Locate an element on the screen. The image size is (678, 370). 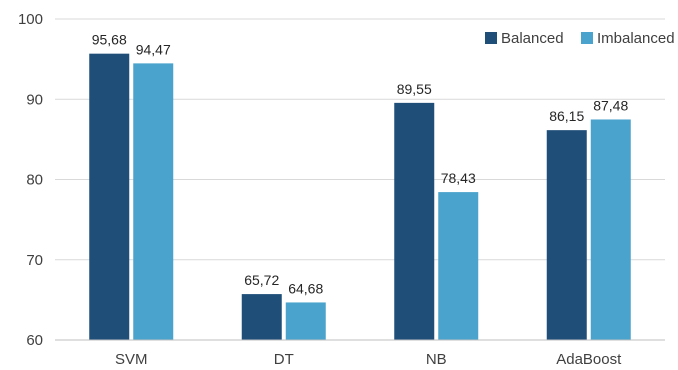
x-tick-label: SVM is located at coordinates (131, 359).